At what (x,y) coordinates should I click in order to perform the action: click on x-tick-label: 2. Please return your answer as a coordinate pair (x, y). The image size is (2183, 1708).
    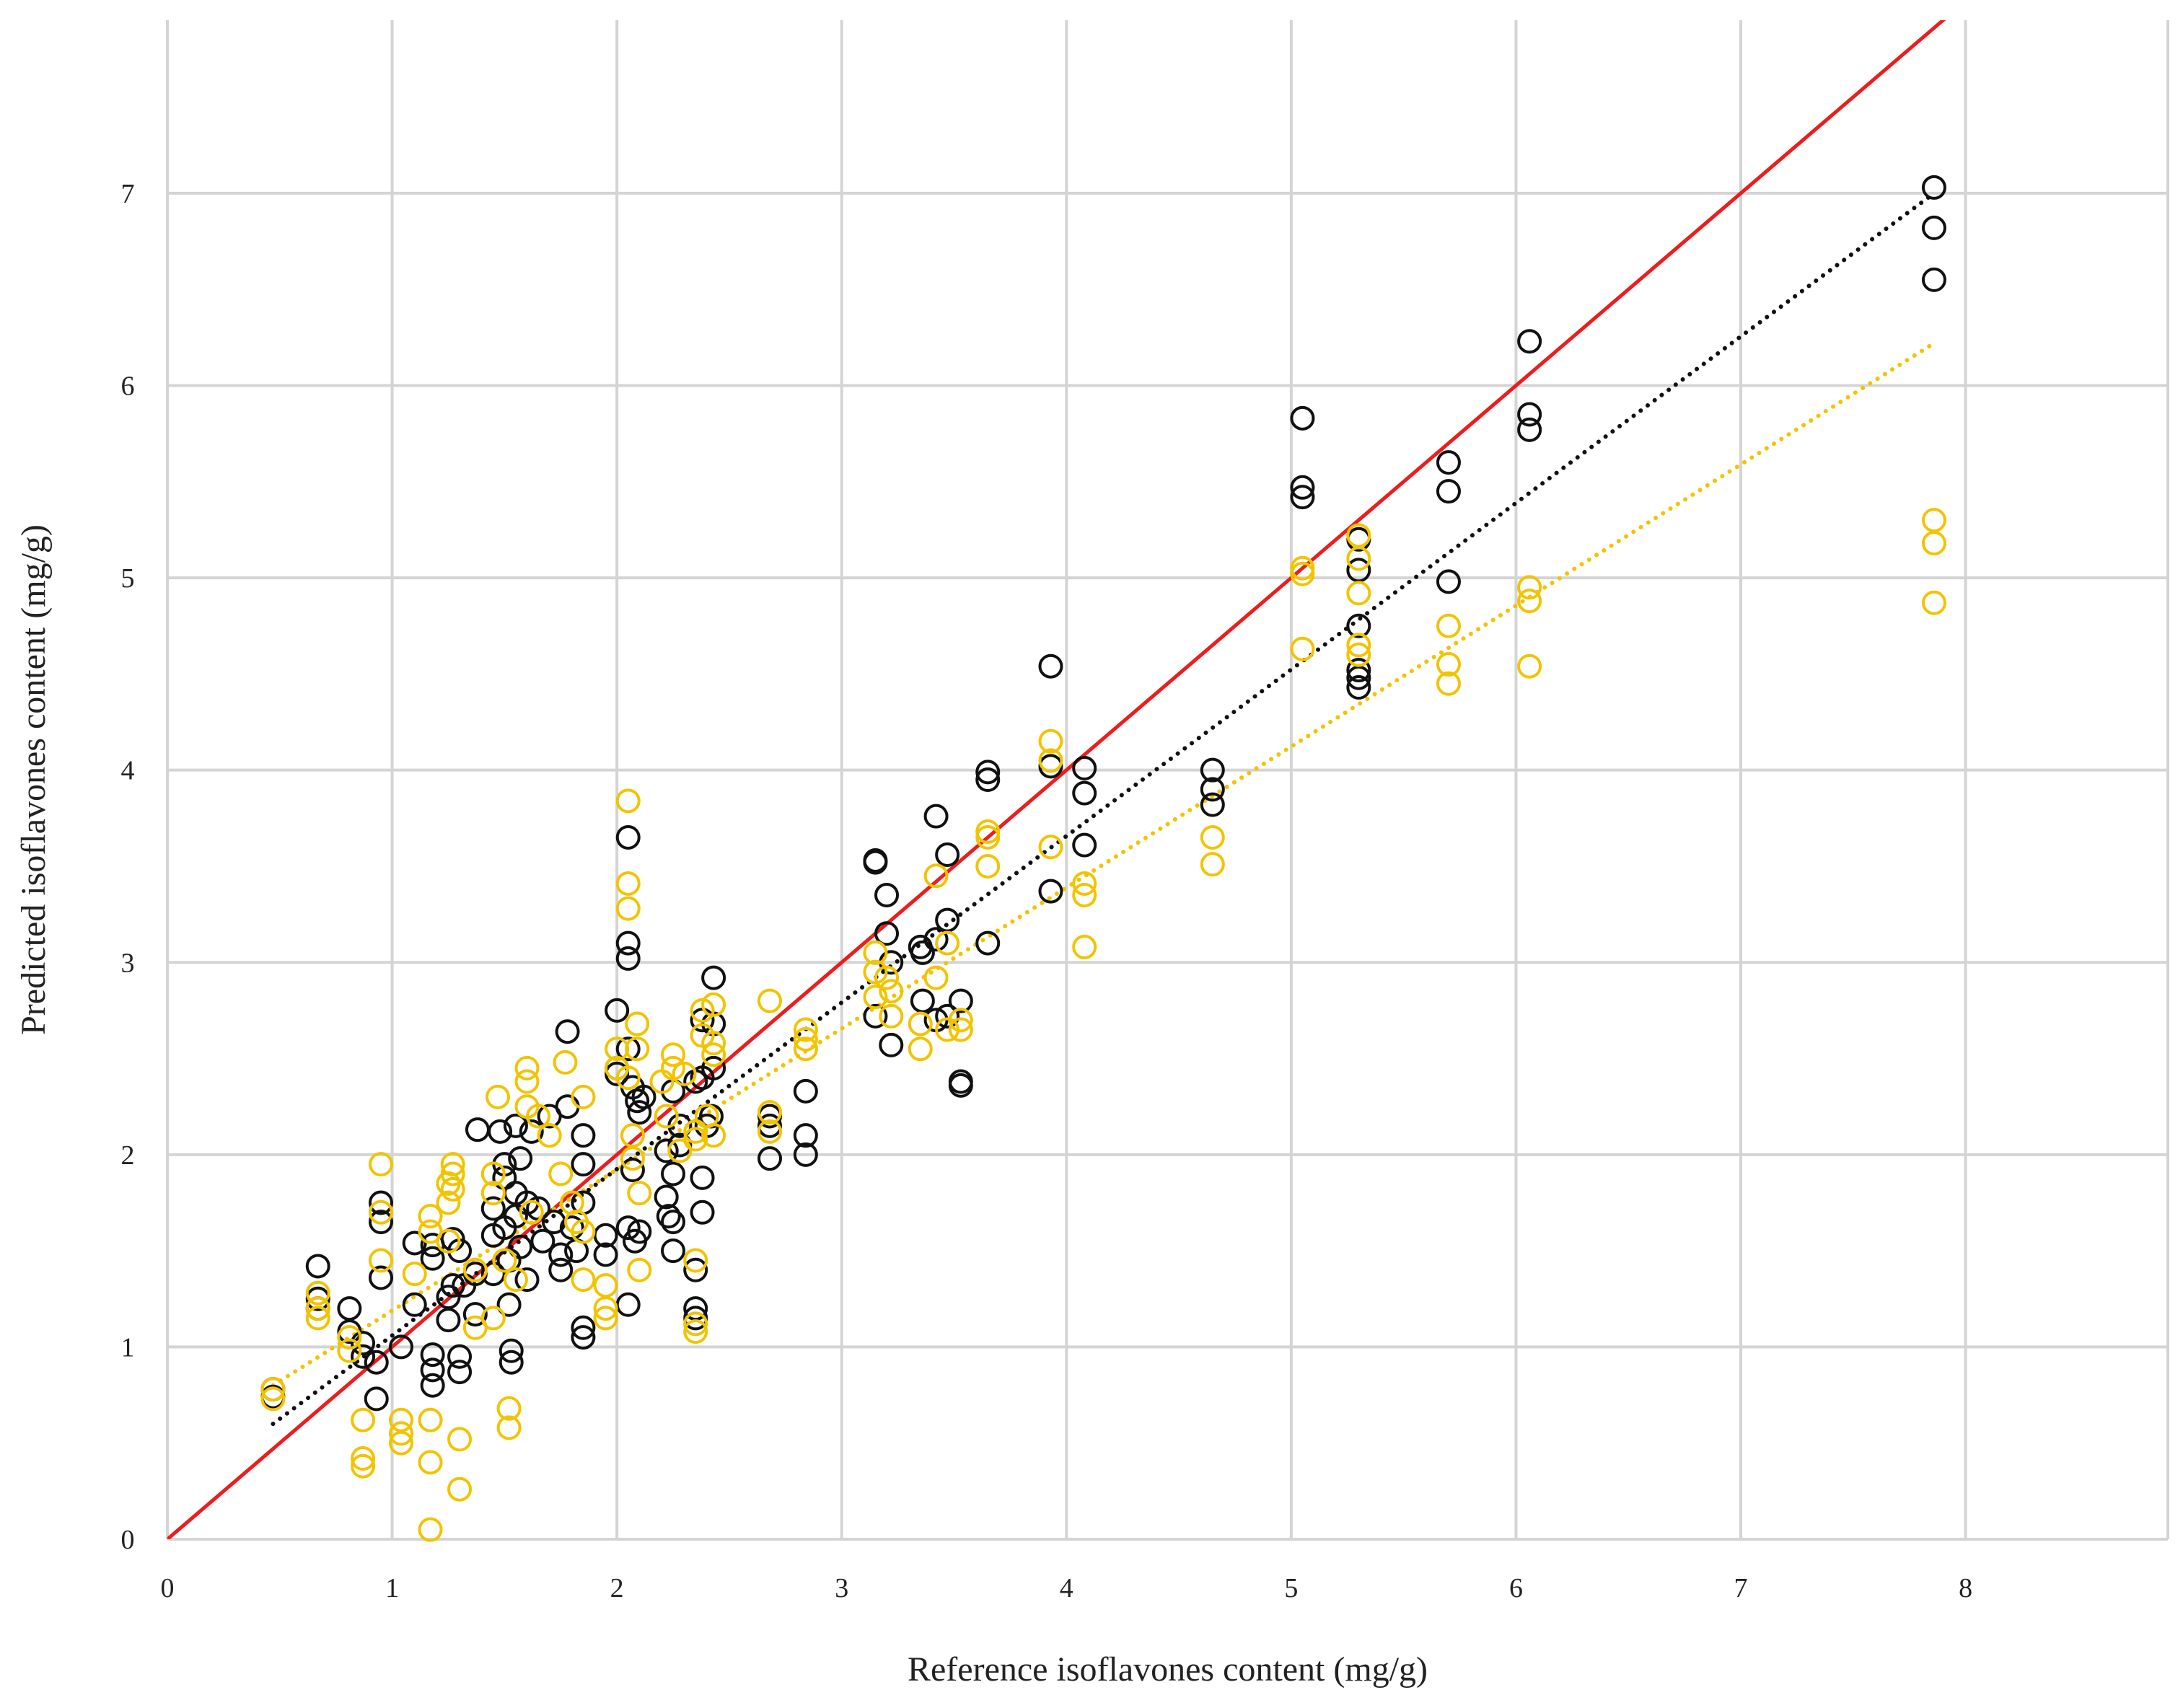
    Looking at the image, I should click on (617, 1588).